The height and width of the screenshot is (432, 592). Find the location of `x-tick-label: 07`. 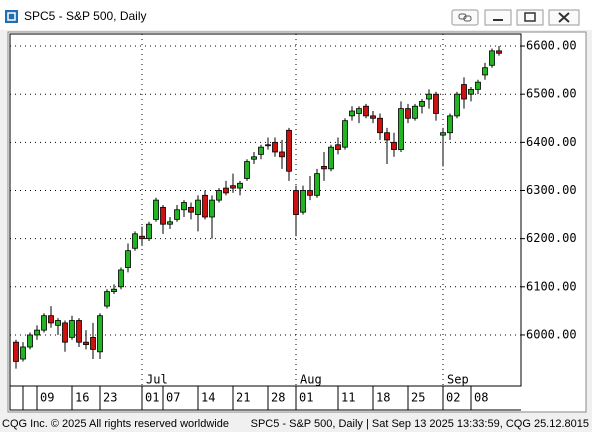

x-tick-label: 07 is located at coordinates (173, 398).